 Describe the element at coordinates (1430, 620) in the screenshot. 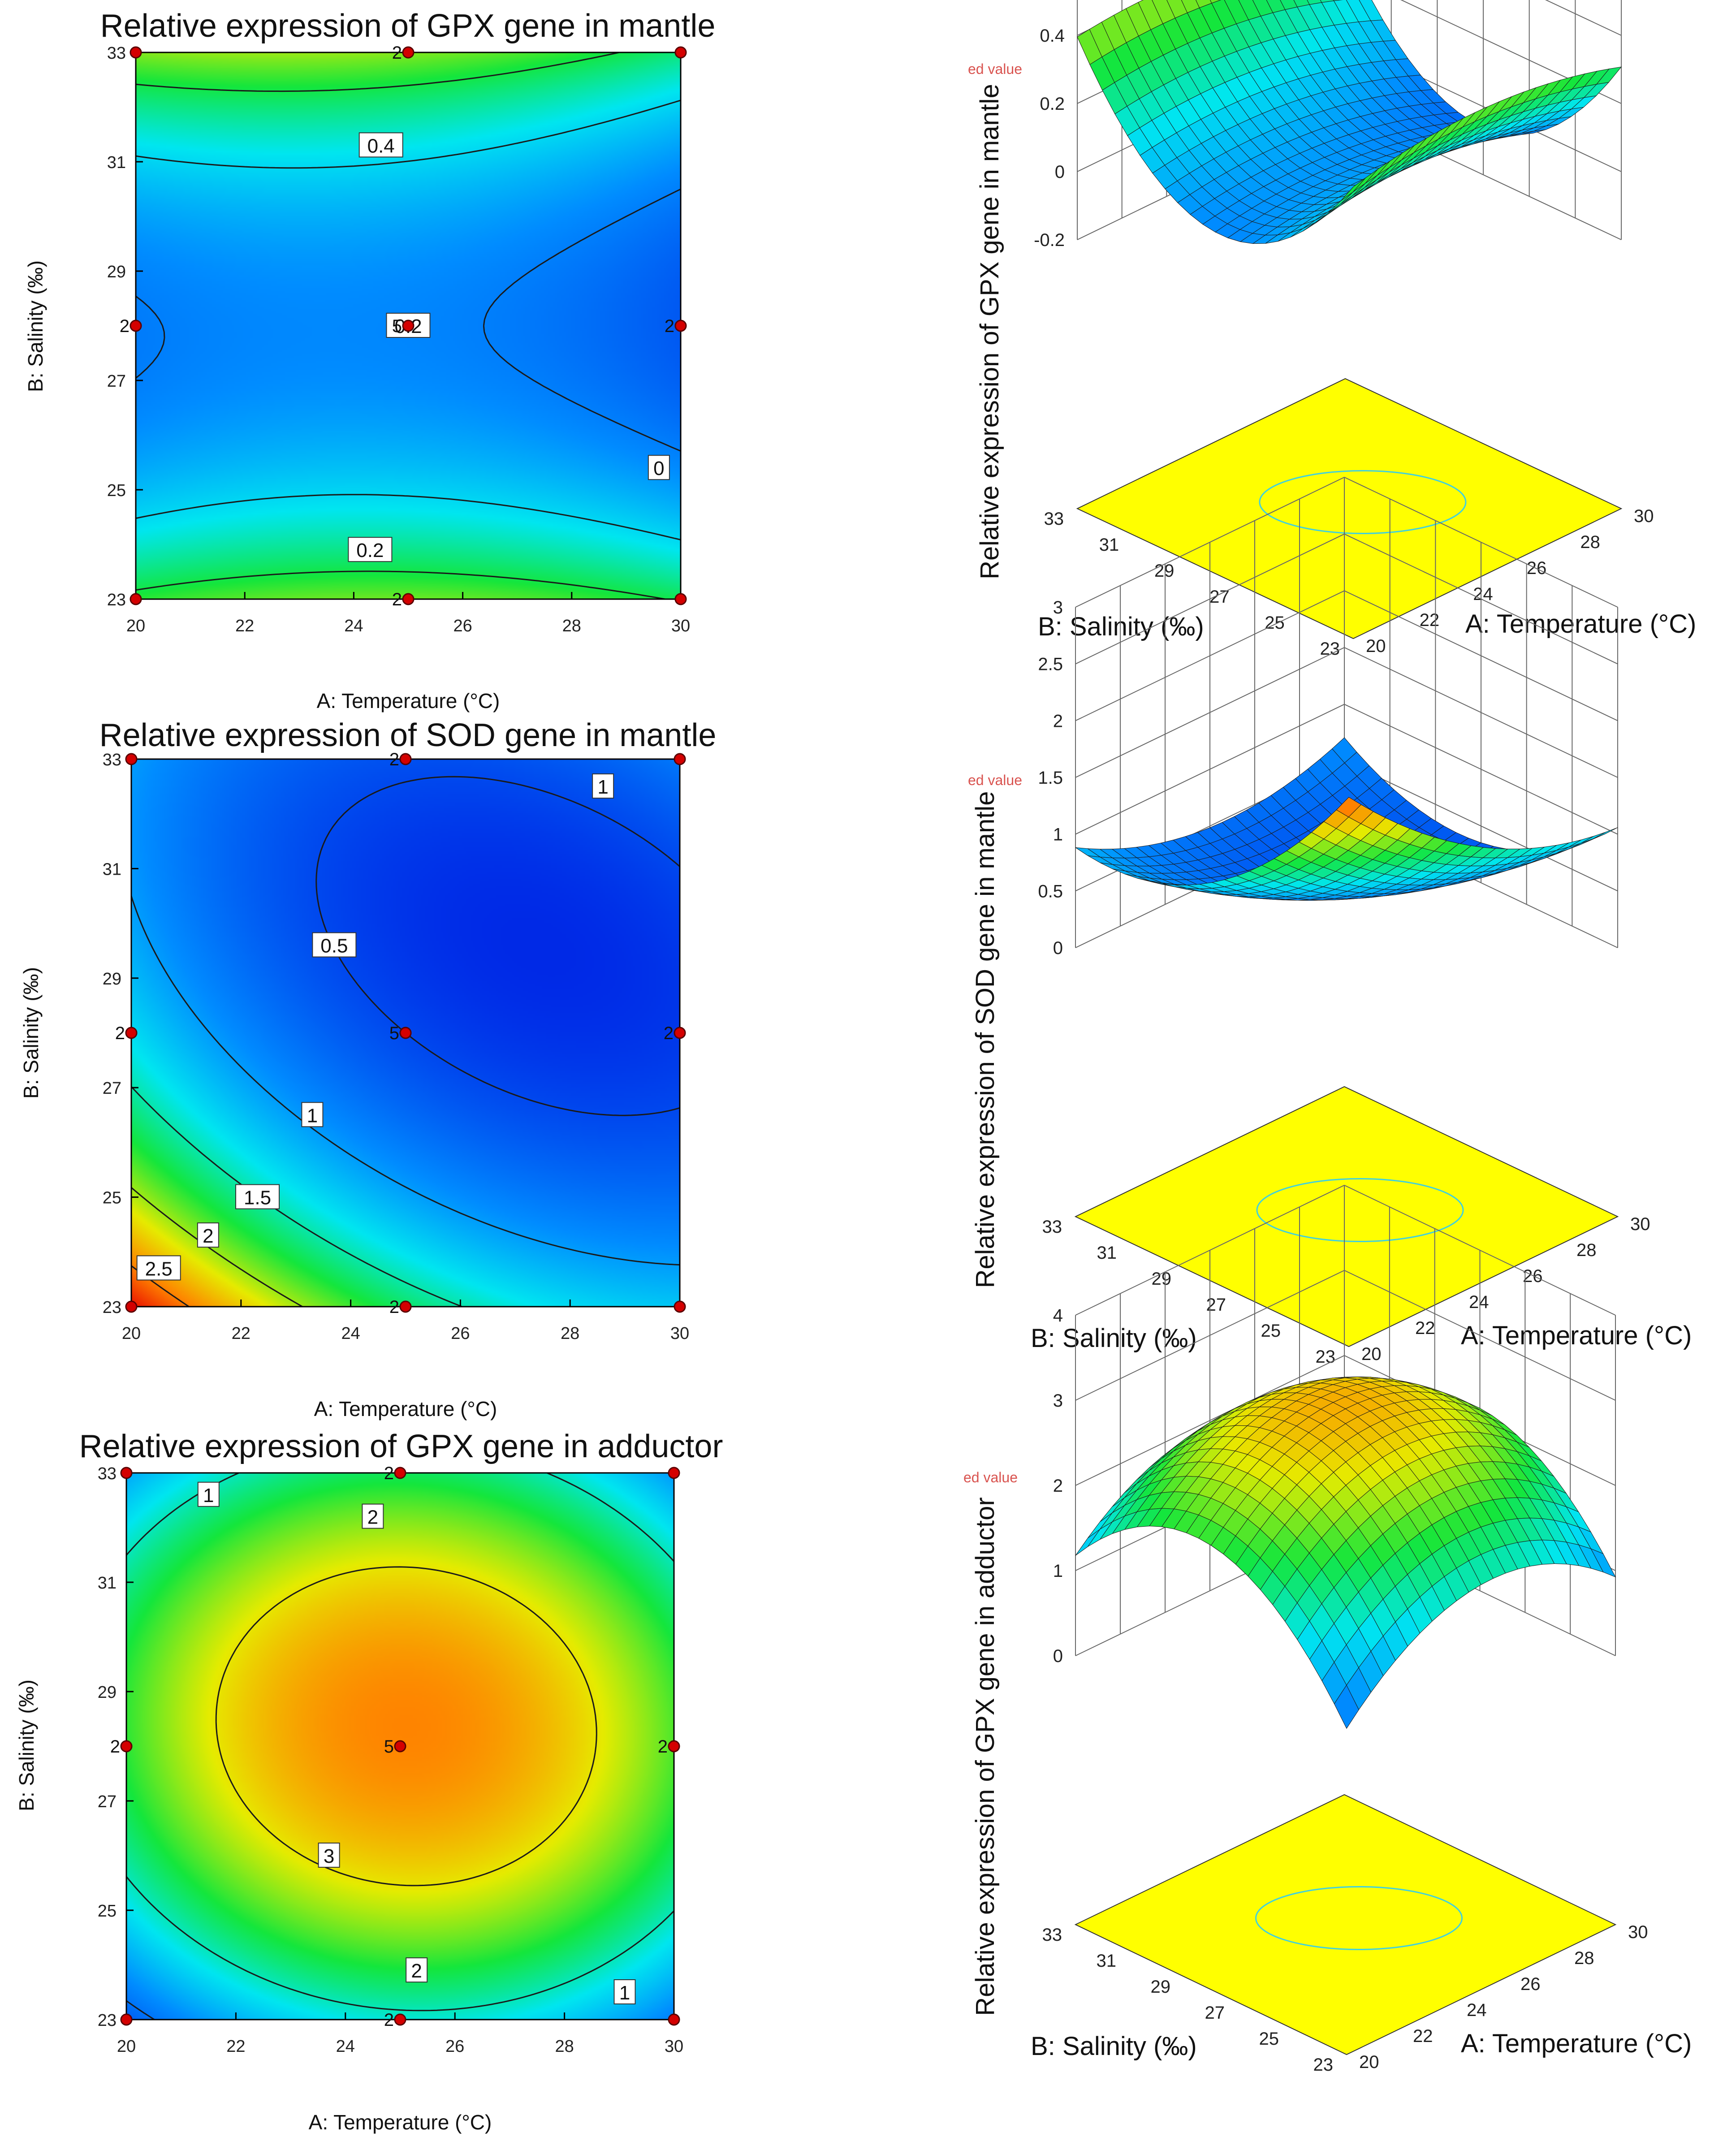

I see `x-tick-label: 22` at that location.